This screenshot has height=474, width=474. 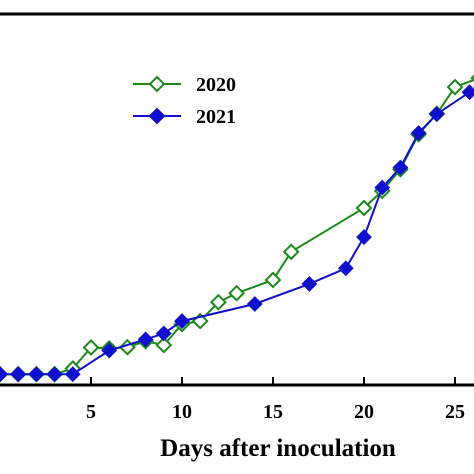 What do you see at coordinates (182, 412) in the screenshot?
I see `x-tick-label: 10` at bounding box center [182, 412].